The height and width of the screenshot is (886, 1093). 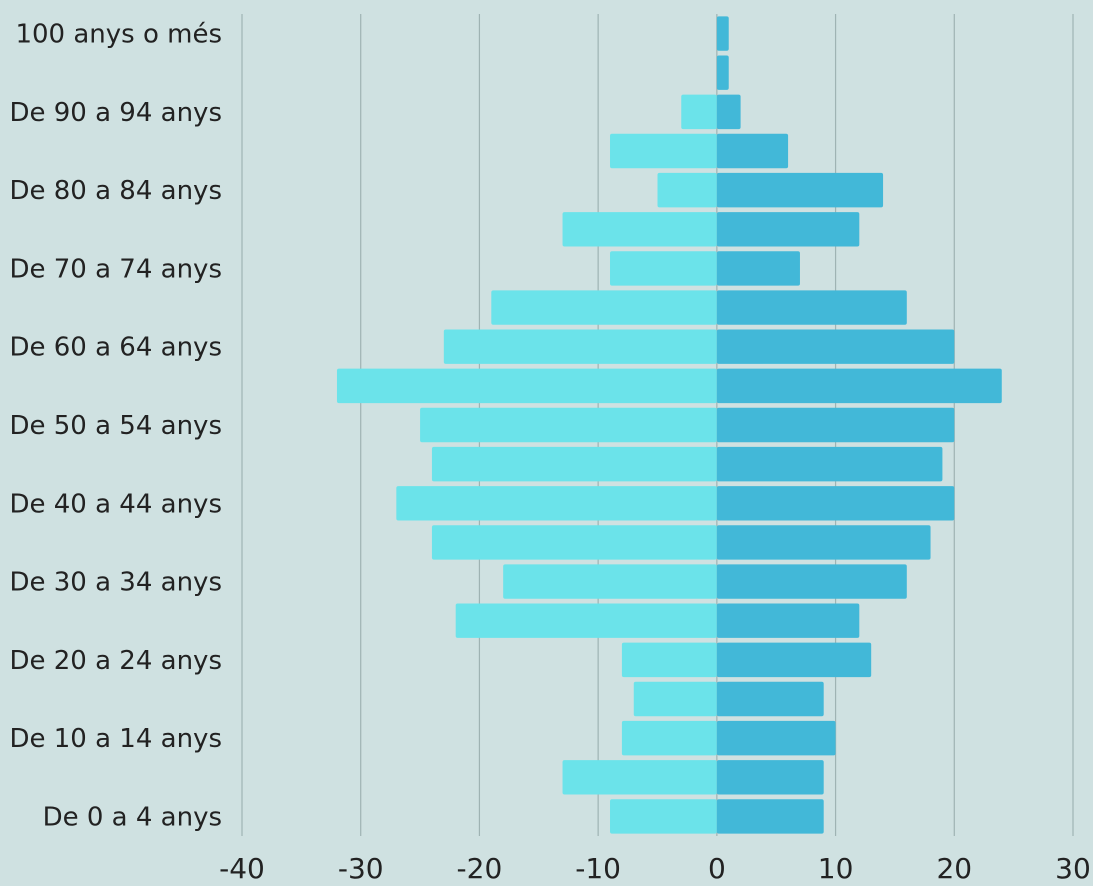 What do you see at coordinates (115, 661) in the screenshot?
I see `category-label: De 20 a 24 anys` at bounding box center [115, 661].